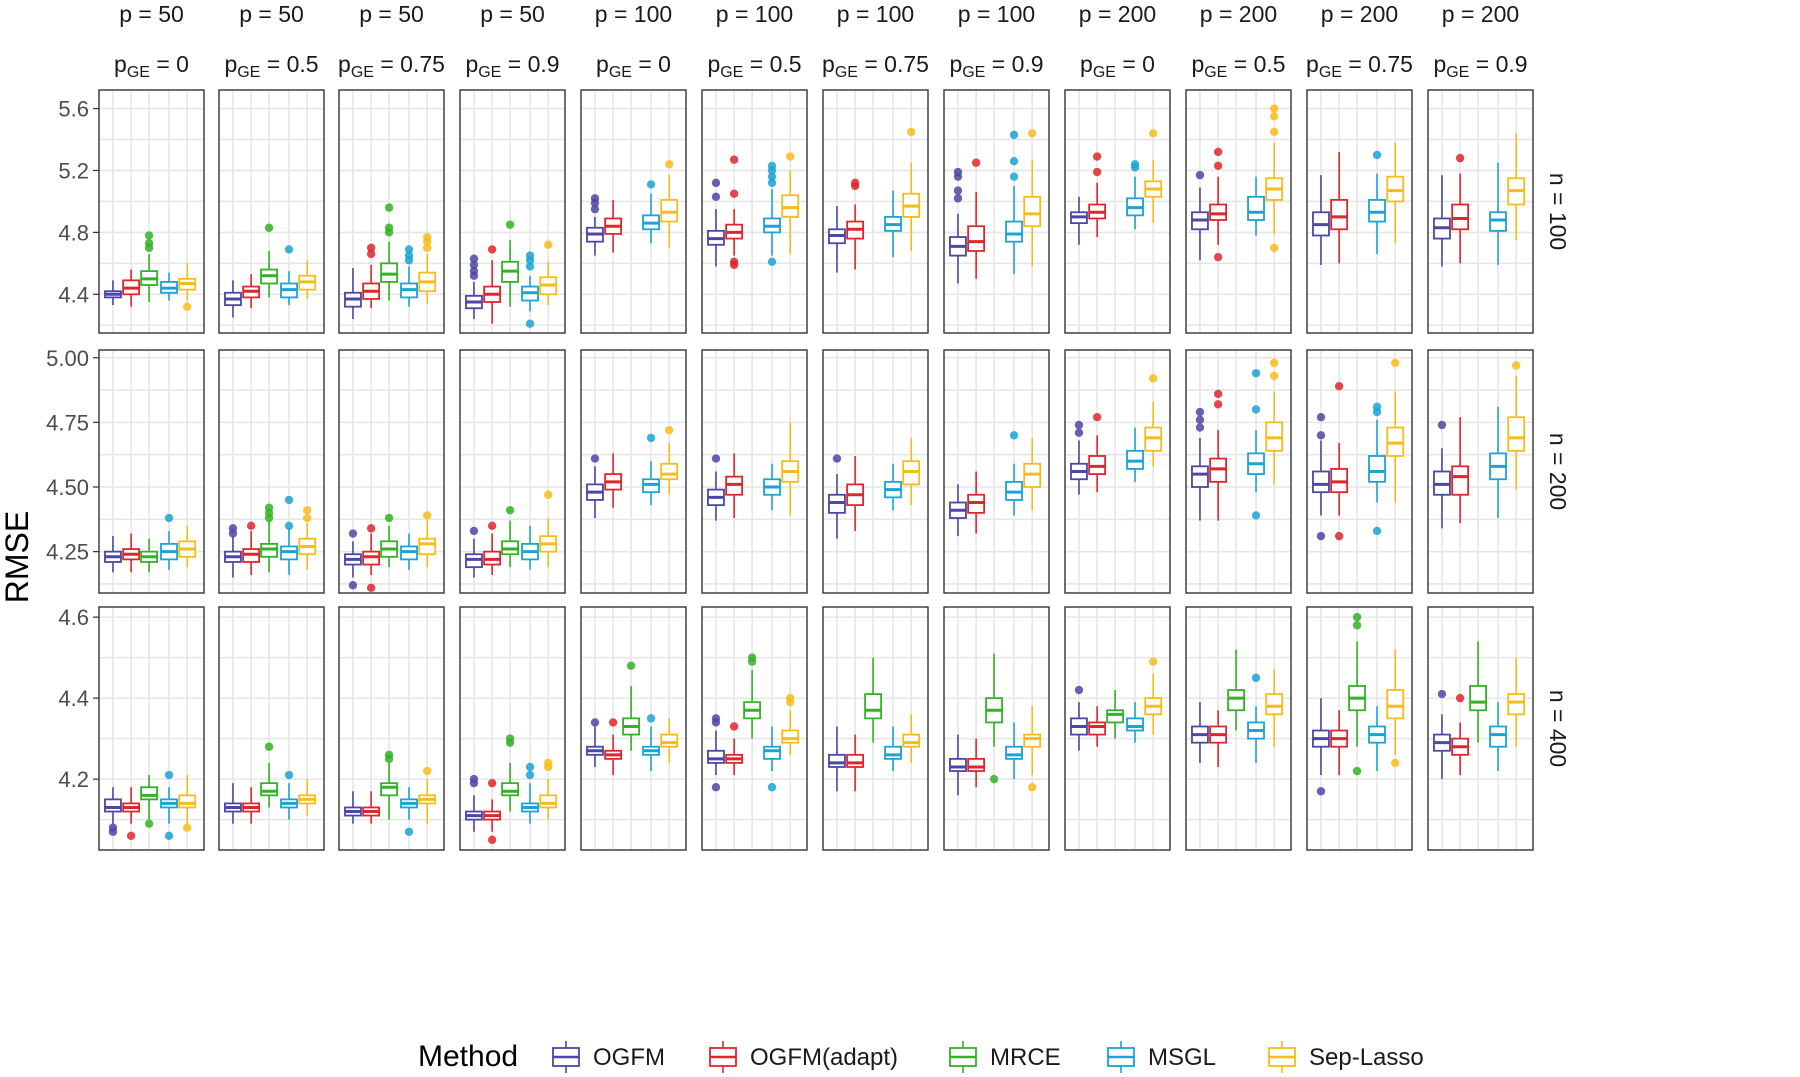 This screenshot has height=1077, width=1800. What do you see at coordinates (1346, 1057) in the screenshot?
I see `legend-entry-sep-lasso: Sep-Lasso` at bounding box center [1346, 1057].